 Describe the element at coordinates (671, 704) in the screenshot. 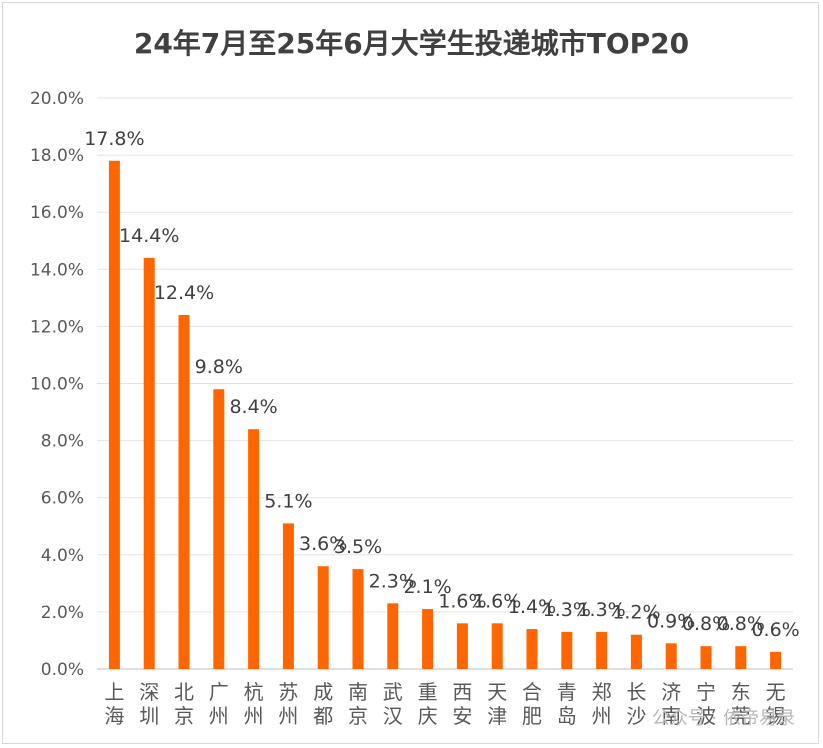

I see `x-tick-label: 济南` at that location.